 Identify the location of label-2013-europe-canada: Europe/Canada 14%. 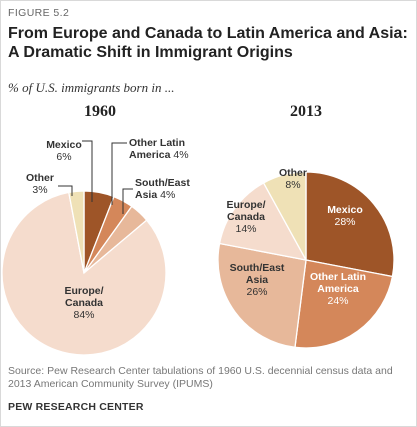
(245, 217).